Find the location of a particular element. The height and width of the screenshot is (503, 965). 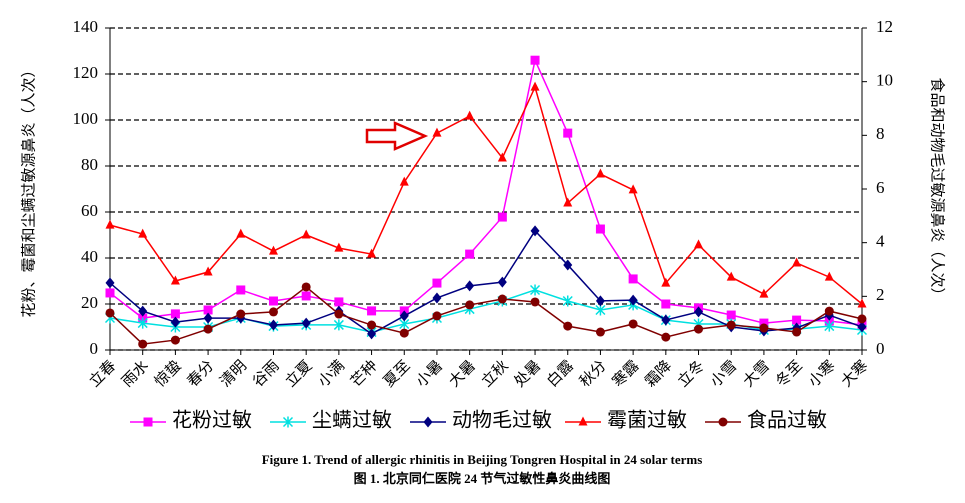

x-tick-label: 春分 is located at coordinates (200, 373).